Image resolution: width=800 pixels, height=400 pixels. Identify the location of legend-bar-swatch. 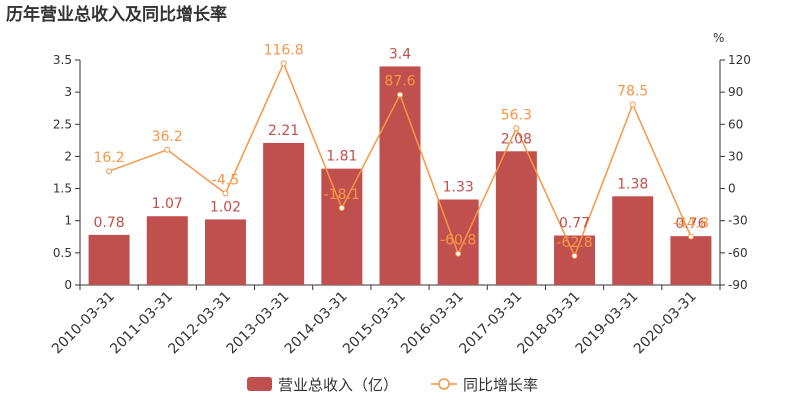
(259, 384).